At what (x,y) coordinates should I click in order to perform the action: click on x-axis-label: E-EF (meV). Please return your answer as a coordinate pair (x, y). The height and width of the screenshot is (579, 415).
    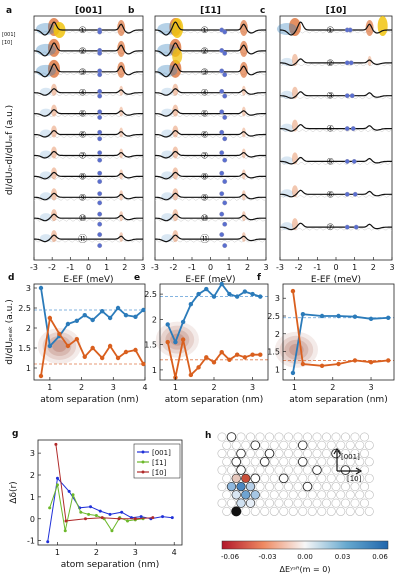
    Looking at the image, I should click on (210, 280).